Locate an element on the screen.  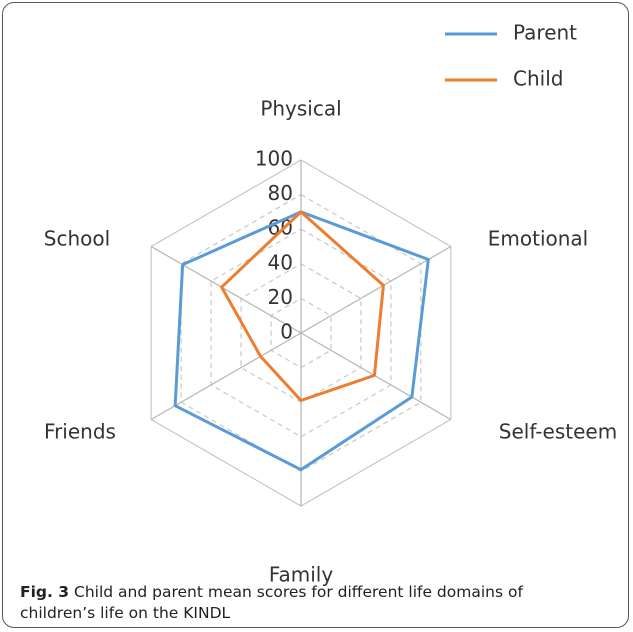
r-tick-label: 100 is located at coordinates (274, 159).